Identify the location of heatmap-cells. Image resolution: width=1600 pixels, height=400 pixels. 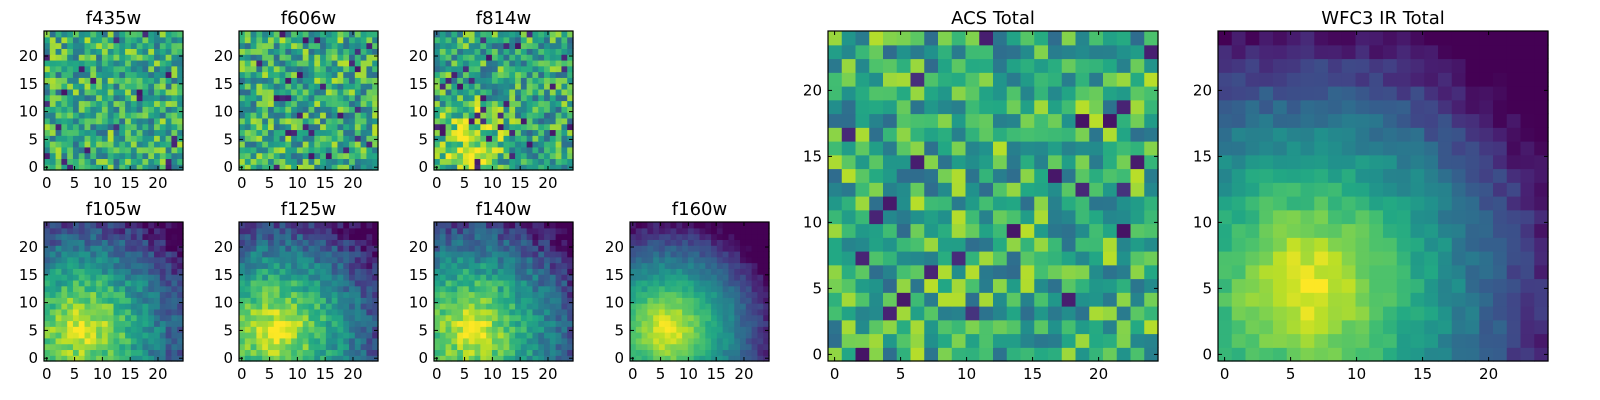
(114, 101).